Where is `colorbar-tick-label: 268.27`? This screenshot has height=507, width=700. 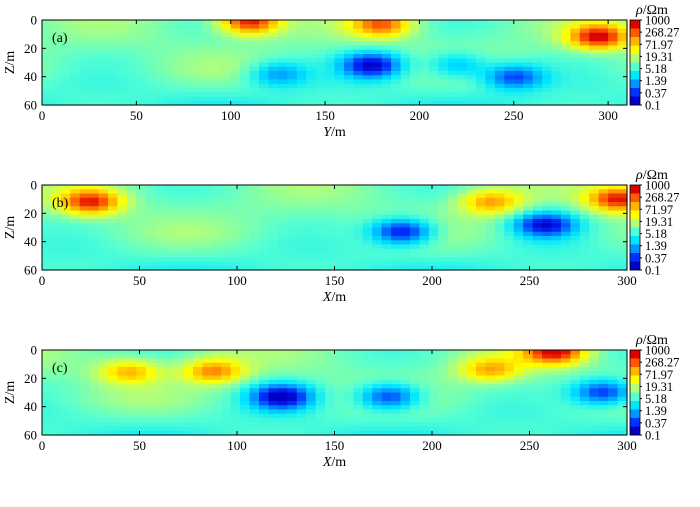
colorbar-tick-label: 268.27 is located at coordinates (662, 198).